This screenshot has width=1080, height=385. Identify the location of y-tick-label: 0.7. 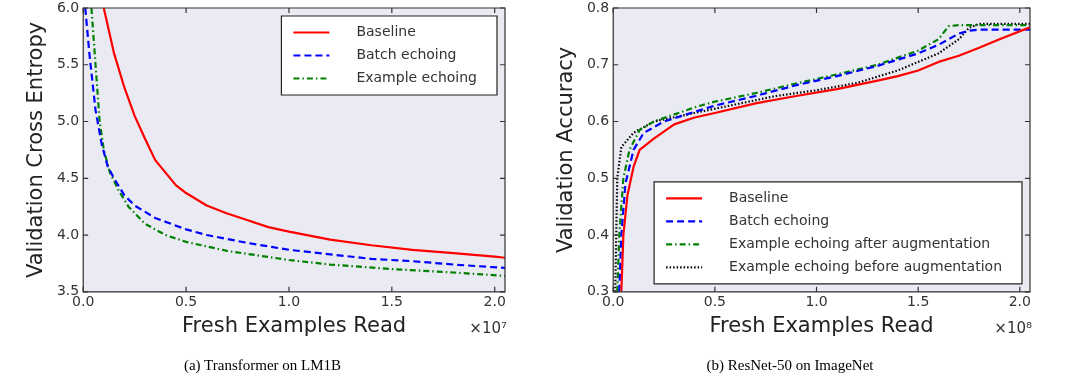
(598, 63).